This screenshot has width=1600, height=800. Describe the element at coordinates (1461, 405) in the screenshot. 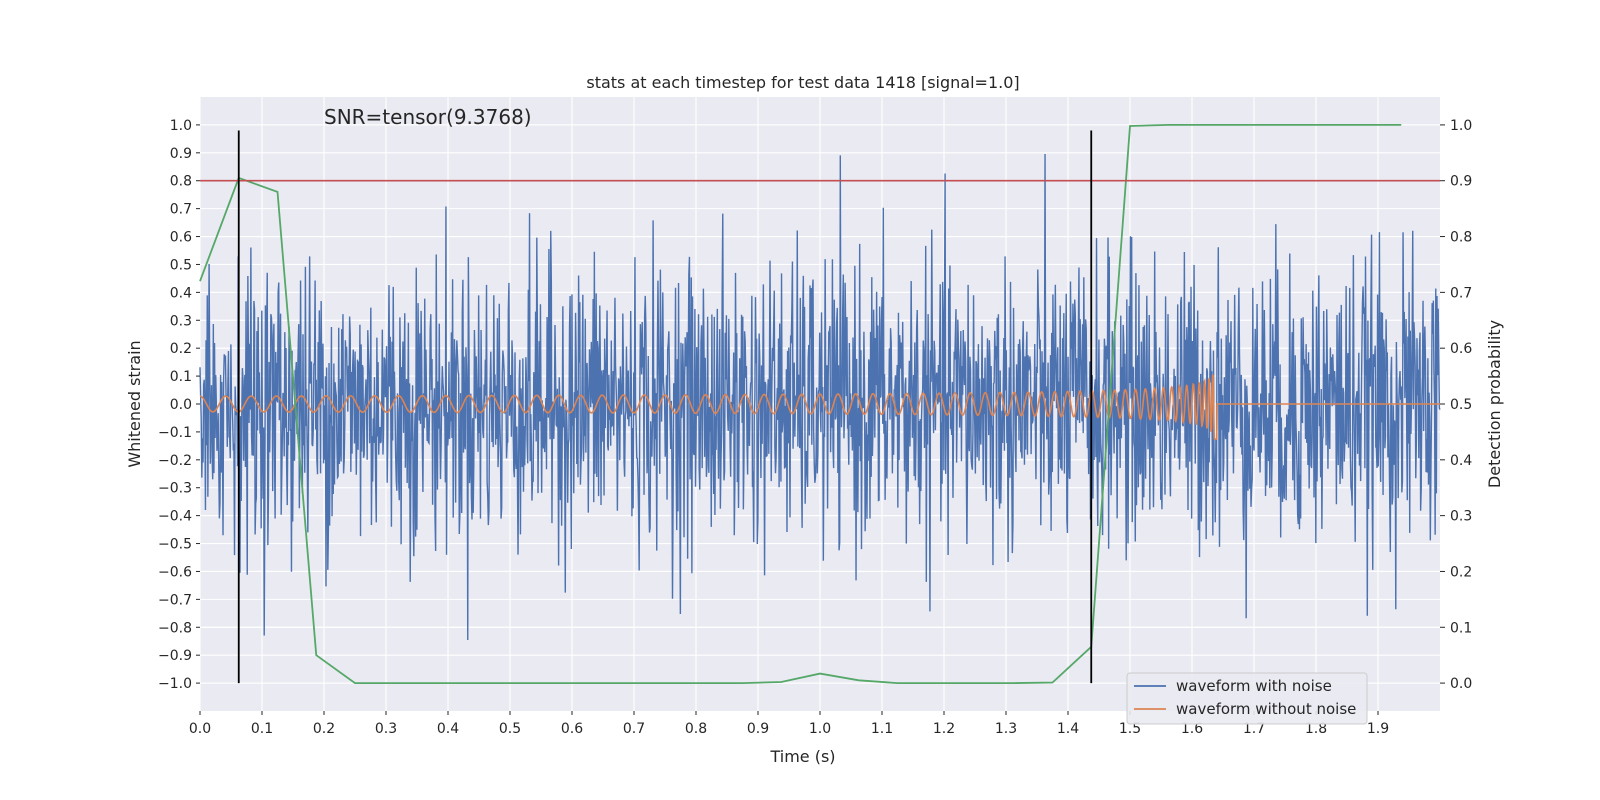

I see `y-right-tick-label: 0.5` at that location.